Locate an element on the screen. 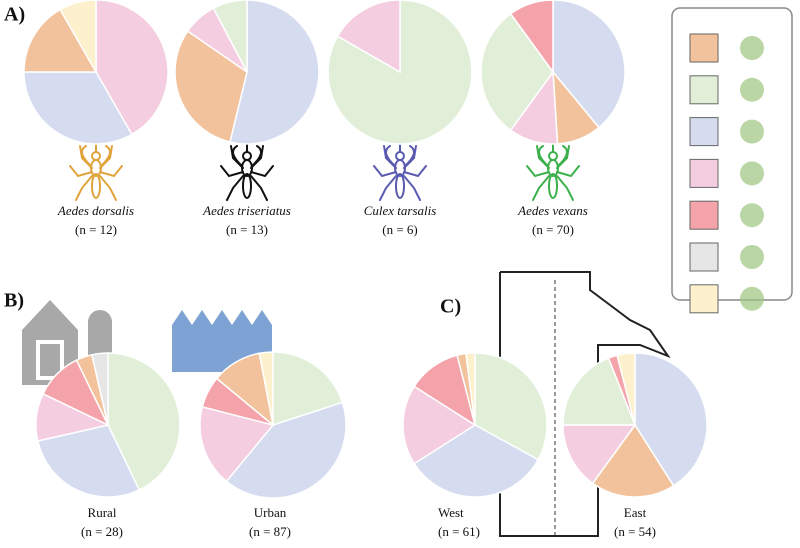  pie-title: Rural is located at coordinates (102, 512).